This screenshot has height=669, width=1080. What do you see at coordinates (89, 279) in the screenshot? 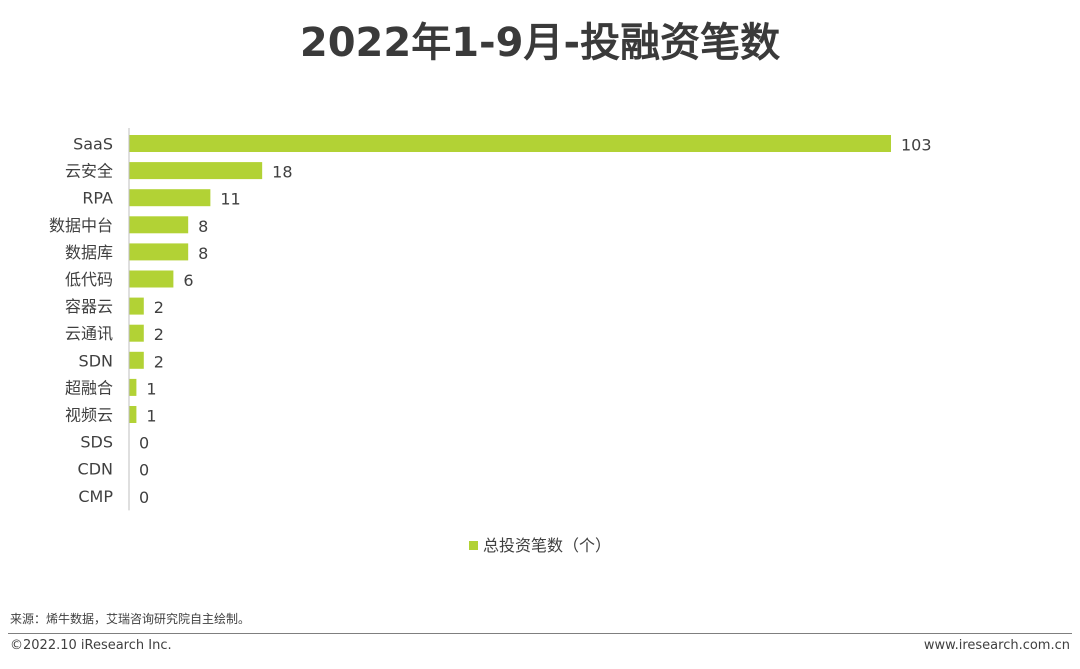
I see `category-label: 低代码` at bounding box center [89, 279].